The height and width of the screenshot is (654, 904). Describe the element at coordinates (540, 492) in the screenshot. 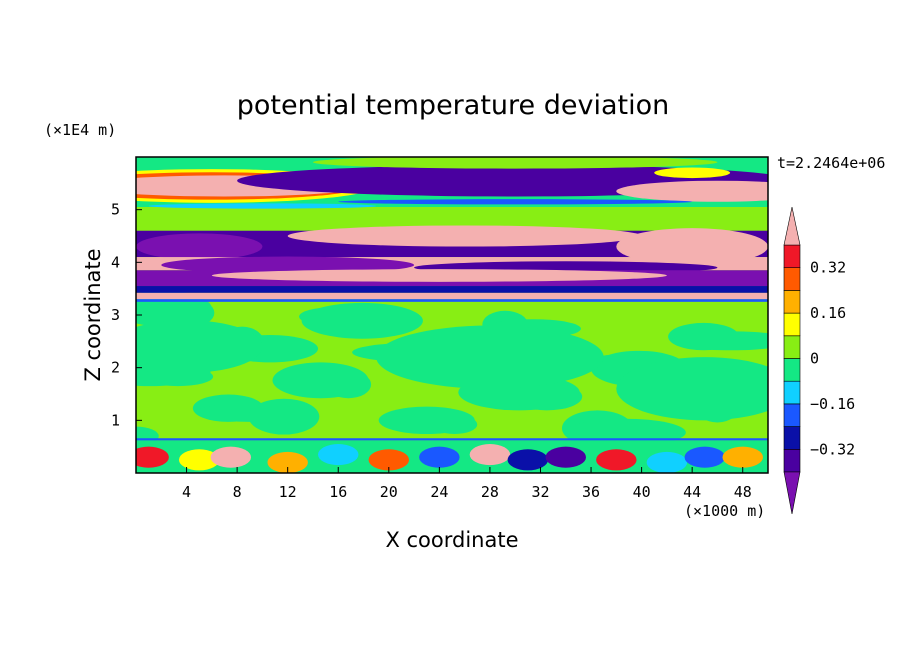

I see `x-tick-label: 32` at that location.